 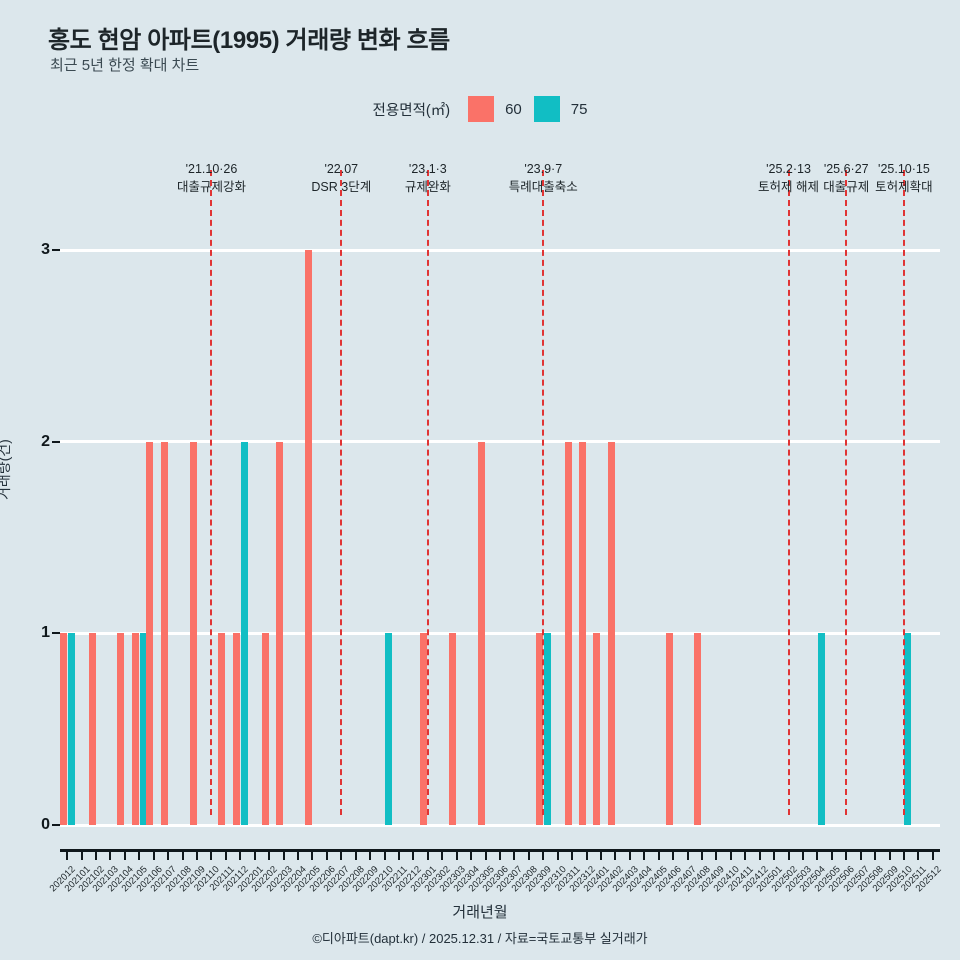 What do you see at coordinates (846, 169) in the screenshot?
I see `event-date: '25.6·27` at bounding box center [846, 169].